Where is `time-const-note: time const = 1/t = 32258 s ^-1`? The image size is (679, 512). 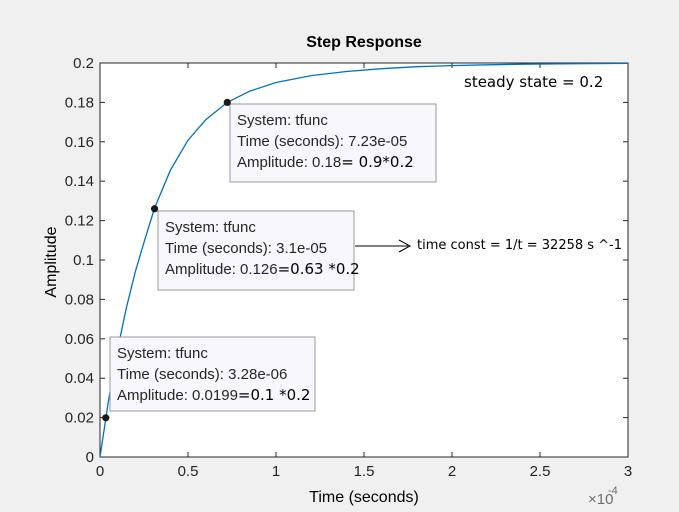 time-const-note: time const = 1/t = 32258 s ^-1 is located at coordinates (519, 245).